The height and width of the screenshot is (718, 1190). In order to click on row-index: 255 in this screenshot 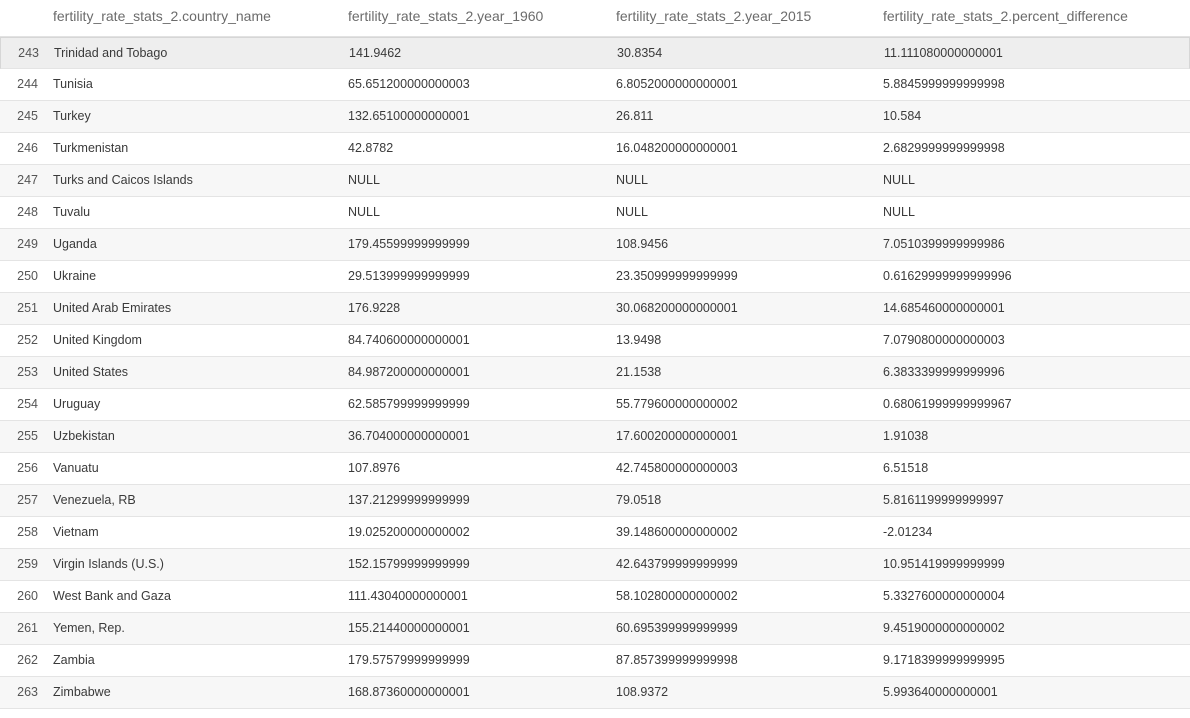, I will do `click(27, 436)`.